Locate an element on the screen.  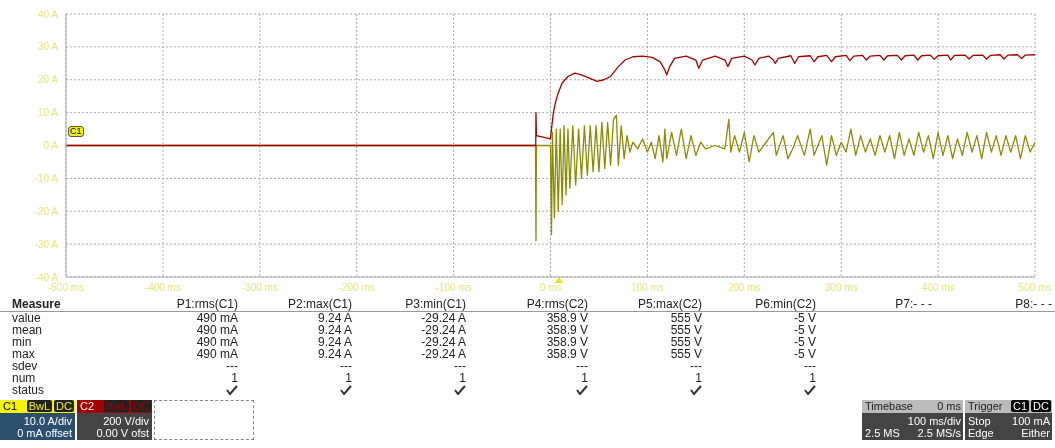
y-tick-label: -30 A is located at coordinates (46, 244).